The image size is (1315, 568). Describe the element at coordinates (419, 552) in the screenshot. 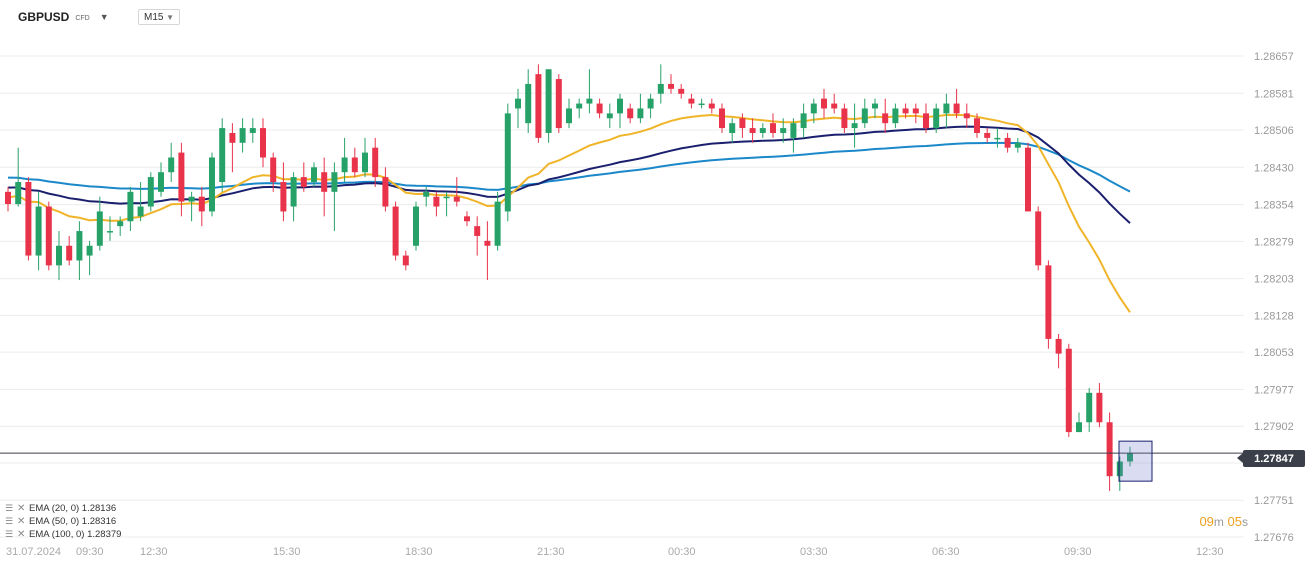

I see `x-tick-label: 18:30` at that location.